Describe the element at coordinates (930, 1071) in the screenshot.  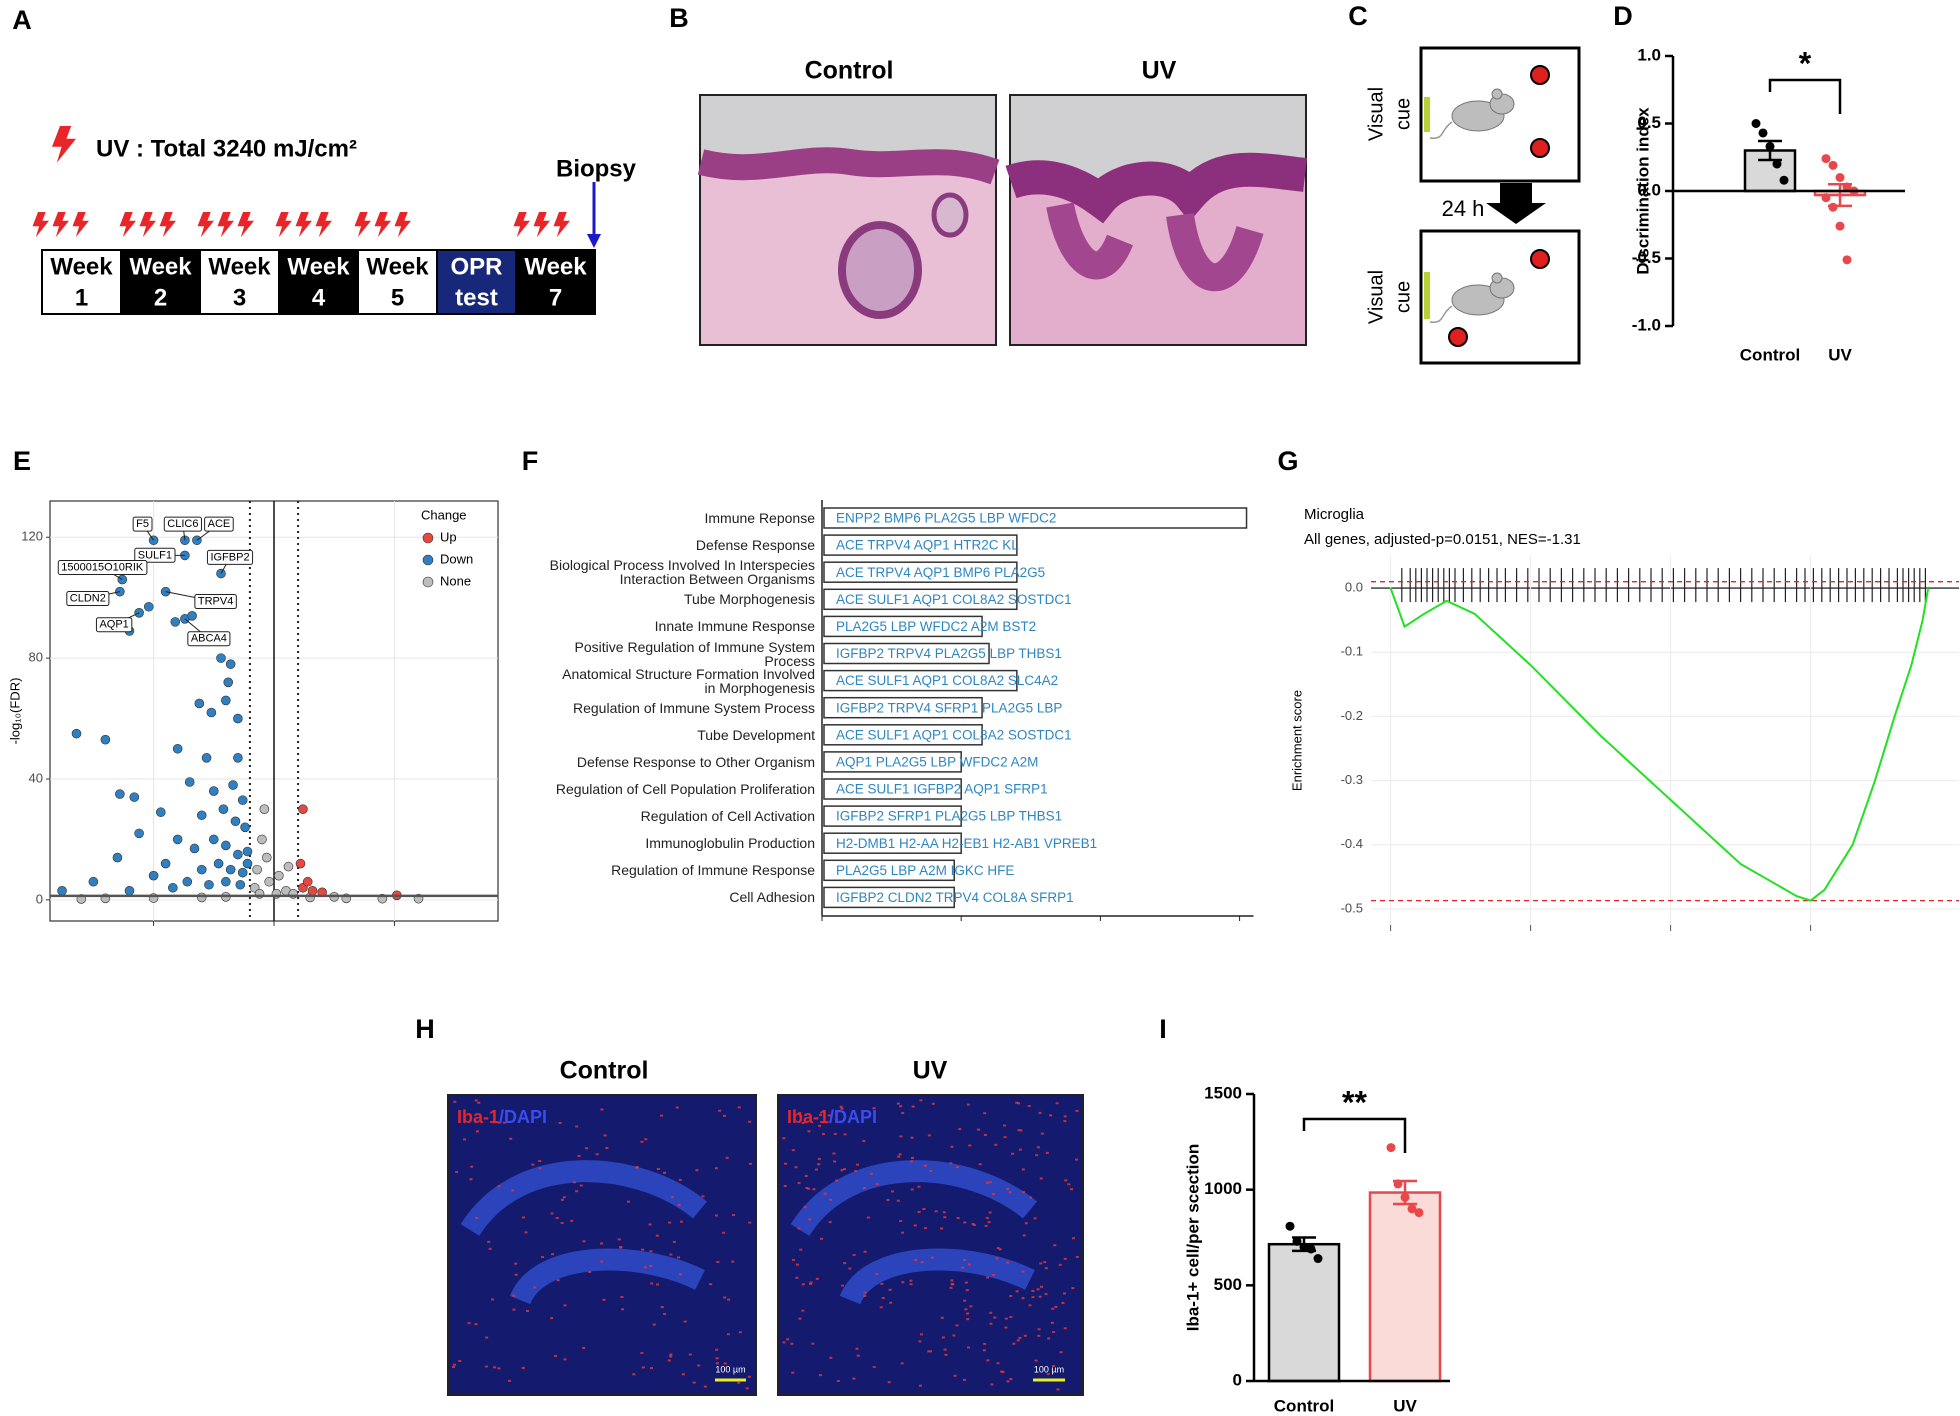
I see `image-title: UV` at that location.